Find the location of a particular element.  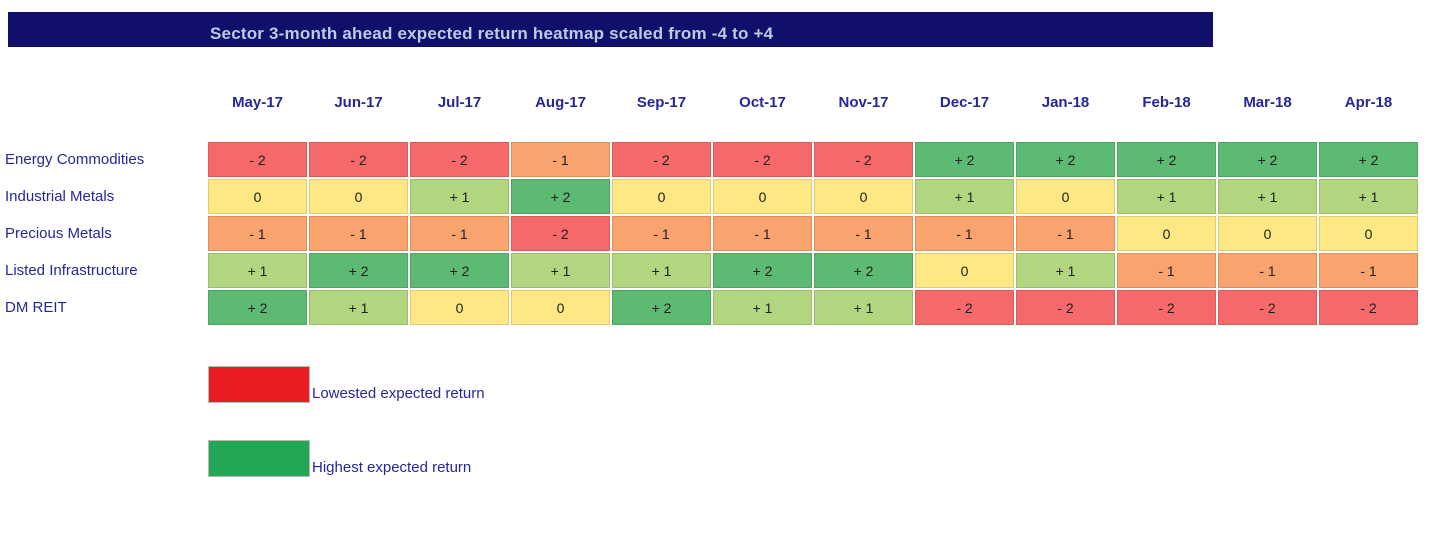

legend-label-highest: Highest expected return is located at coordinates (392, 467).